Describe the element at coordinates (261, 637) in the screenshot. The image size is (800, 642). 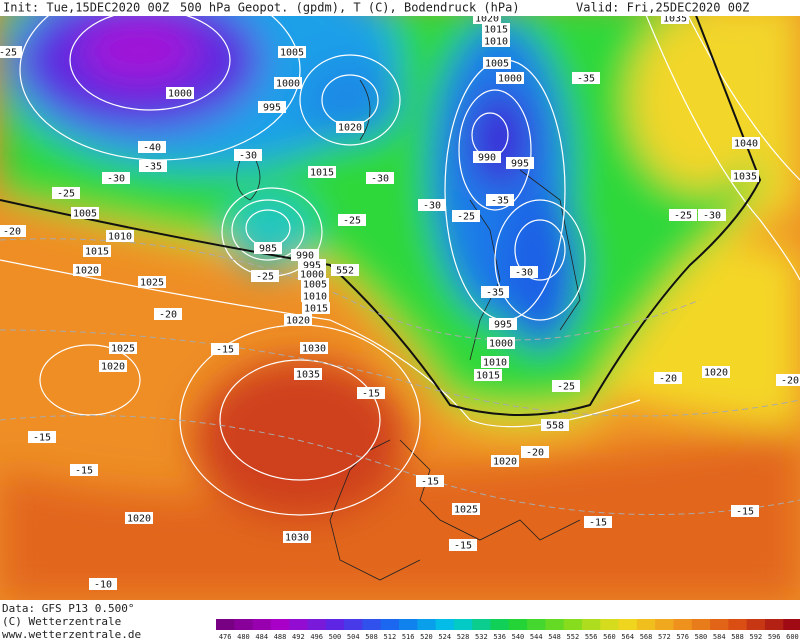
I see `colorbar-label: 484` at that location.